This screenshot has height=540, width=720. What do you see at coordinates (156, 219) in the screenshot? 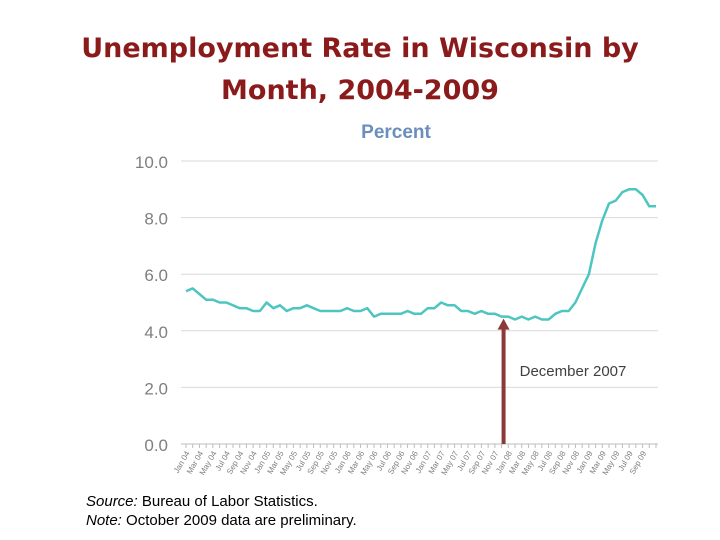
I see `y-tick-label: 8.0` at bounding box center [156, 219].